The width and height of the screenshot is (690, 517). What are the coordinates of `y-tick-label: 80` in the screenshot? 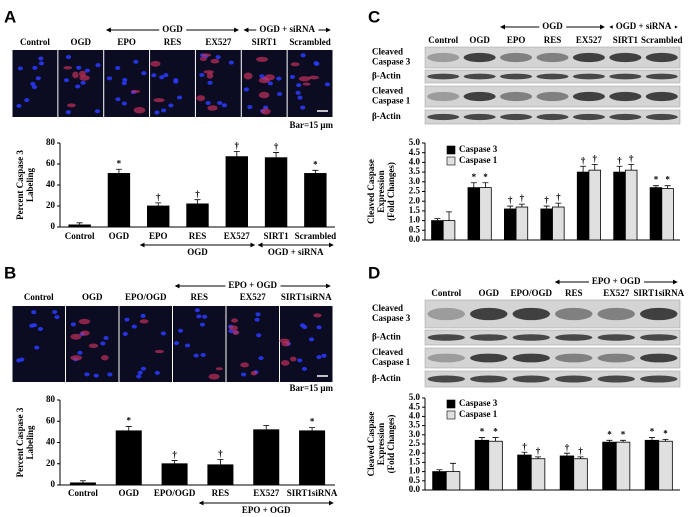 It's located at (51, 142).